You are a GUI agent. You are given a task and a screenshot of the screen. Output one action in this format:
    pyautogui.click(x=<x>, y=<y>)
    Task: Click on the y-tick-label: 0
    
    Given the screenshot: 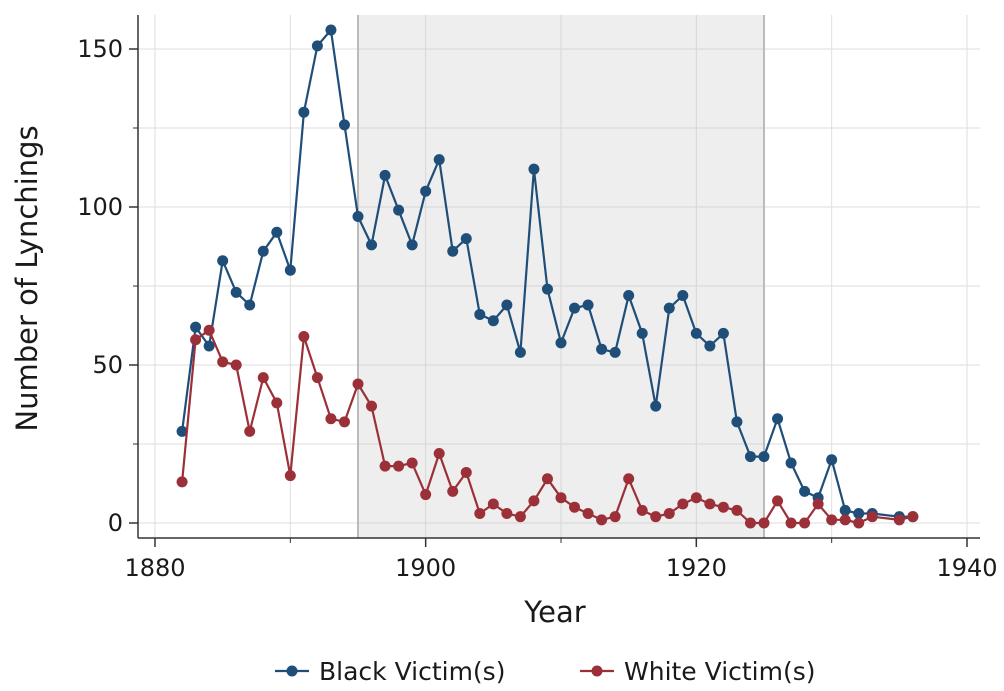 What is the action you would take?
    pyautogui.click(x=115, y=523)
    